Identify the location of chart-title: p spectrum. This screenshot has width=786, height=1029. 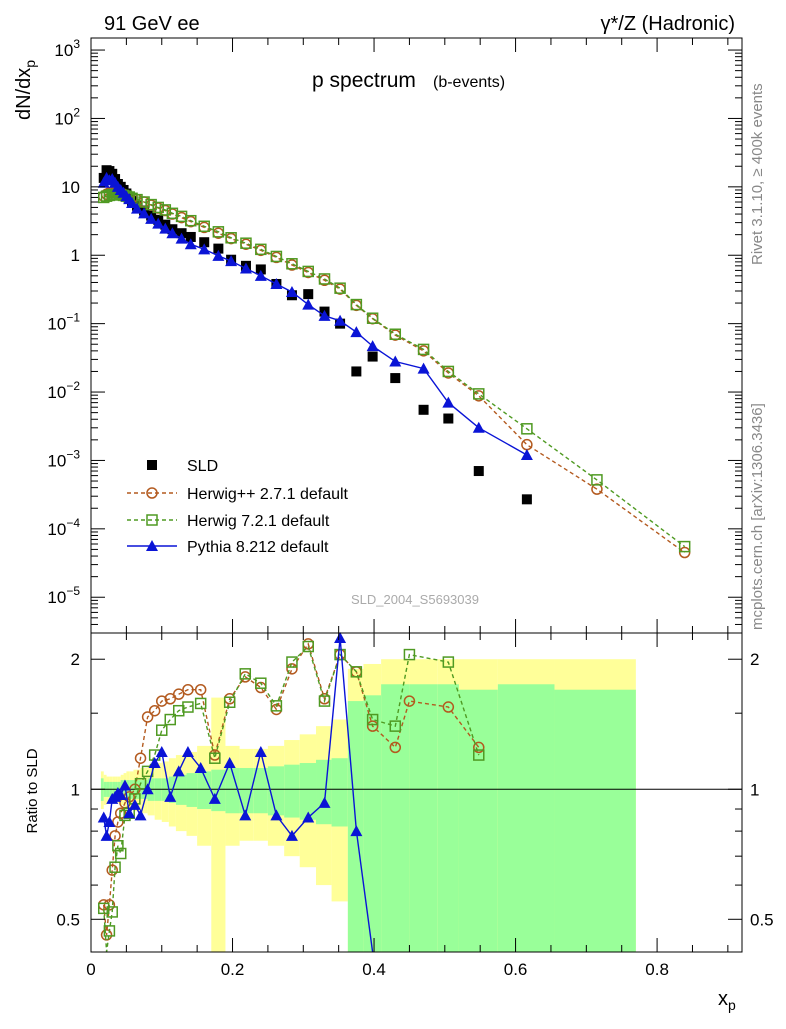
(364, 80).